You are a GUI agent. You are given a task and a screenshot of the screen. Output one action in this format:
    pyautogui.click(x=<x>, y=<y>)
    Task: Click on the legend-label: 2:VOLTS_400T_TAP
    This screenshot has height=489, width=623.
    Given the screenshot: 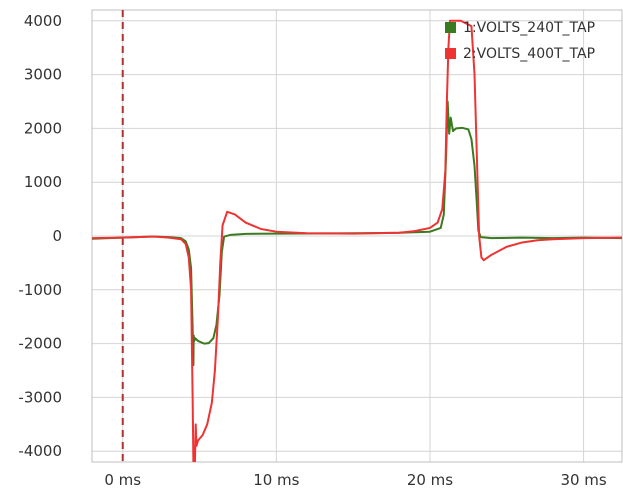 What is the action you would take?
    pyautogui.click(x=529, y=54)
    